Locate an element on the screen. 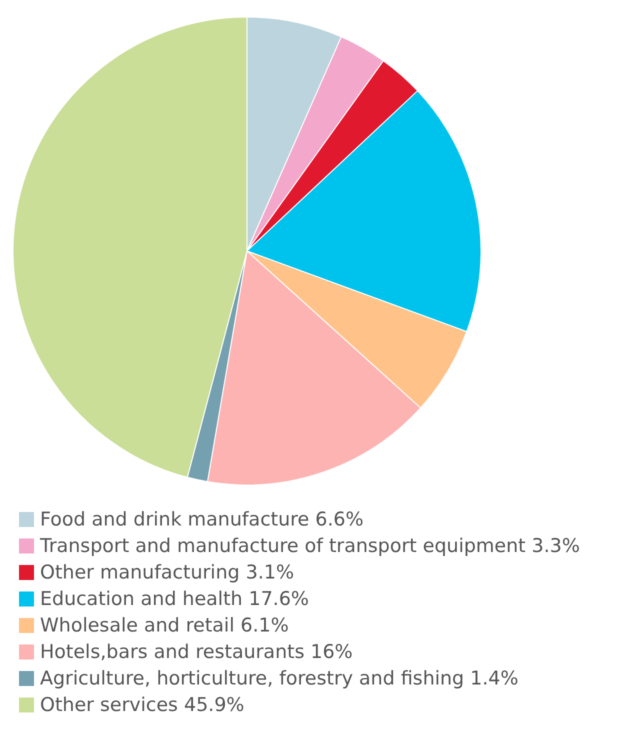  legend-label: Agriculture, horticulture, forestry and fishing 1.4% is located at coordinates (279, 679).